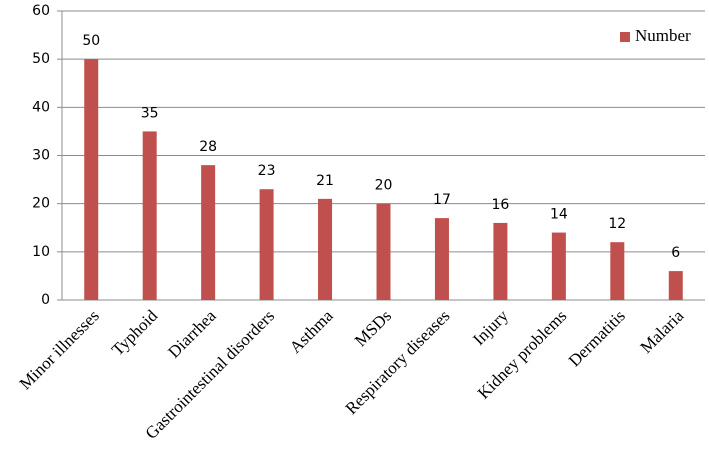 This screenshot has width=709, height=468. Describe the element at coordinates (135, 333) in the screenshot. I see `x-tick-label: Typhoid` at that location.